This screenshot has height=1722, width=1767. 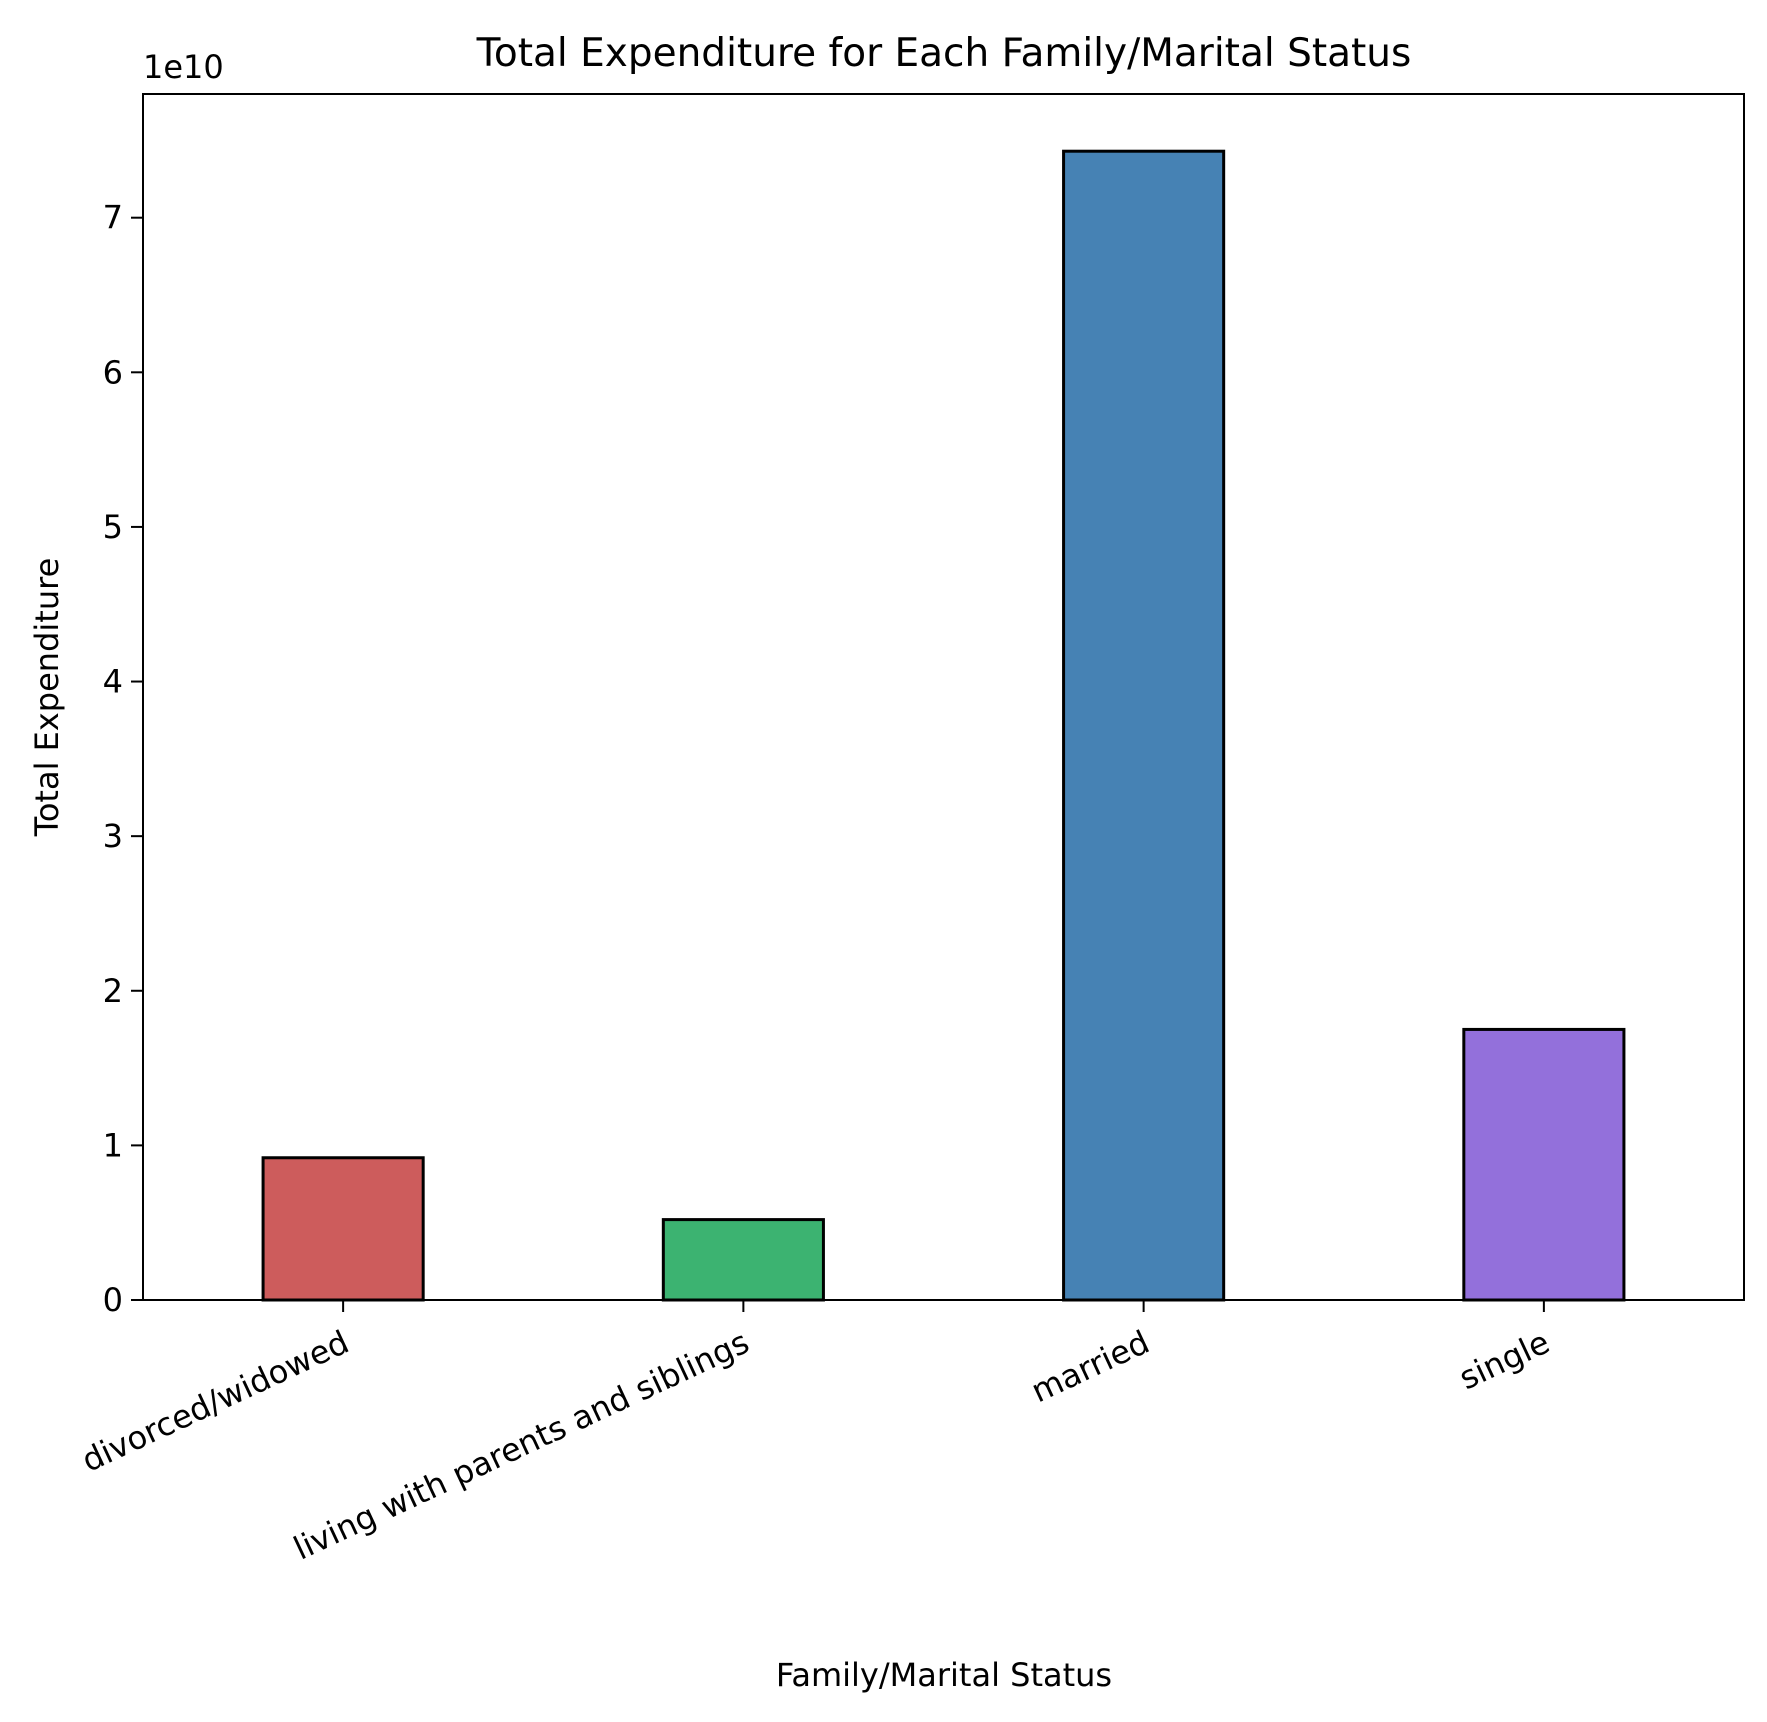 What do you see at coordinates (113, 682) in the screenshot?
I see `y-tick-label-4: 4` at bounding box center [113, 682].